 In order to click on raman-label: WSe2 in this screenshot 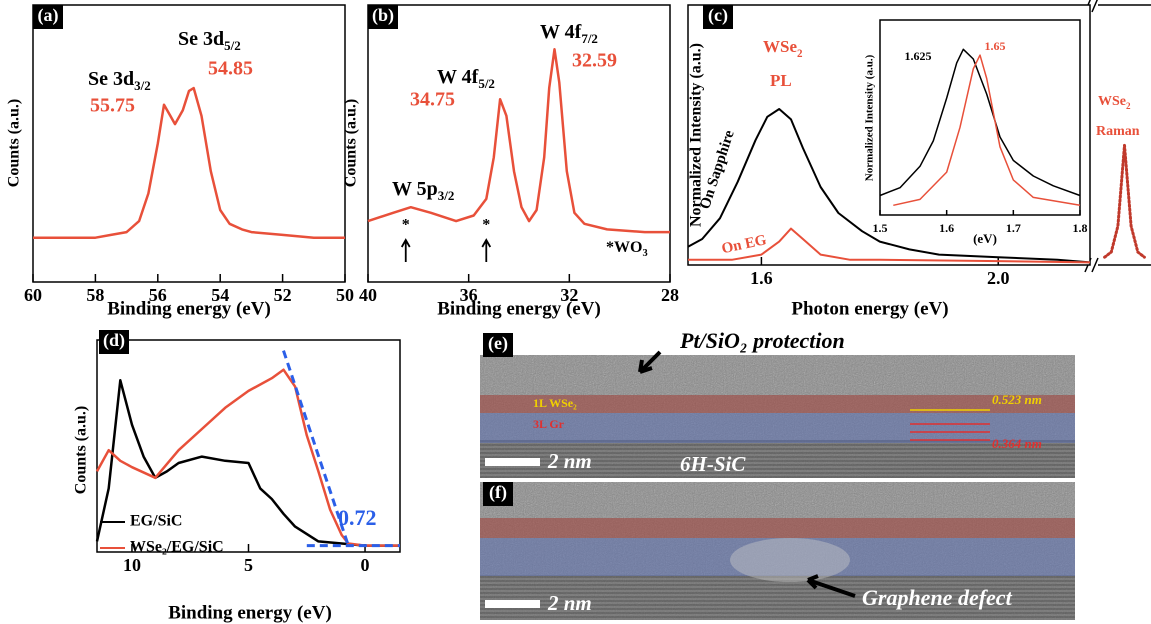, I will do `click(1114, 102)`.